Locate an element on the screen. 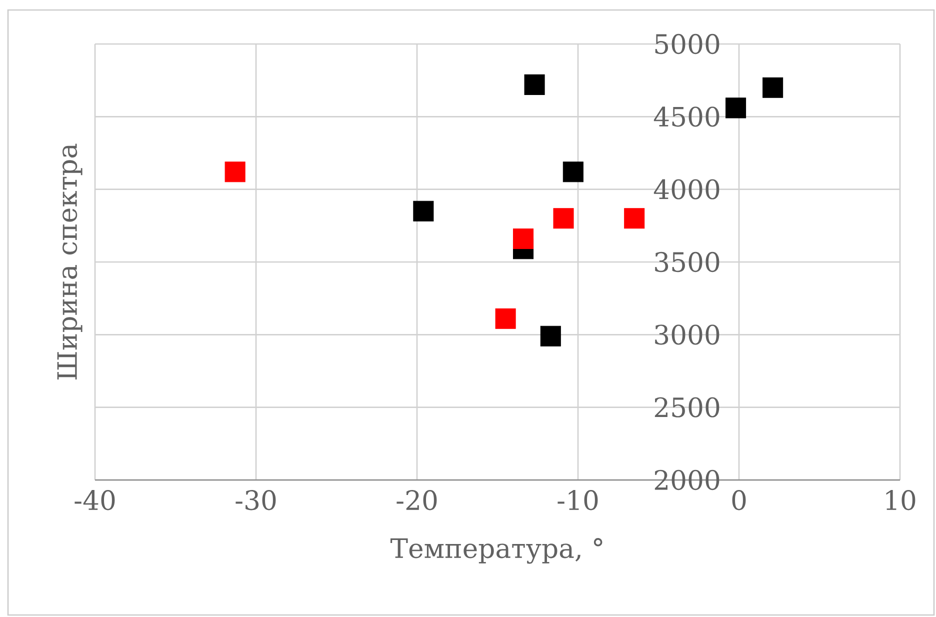 This screenshot has height=617, width=936. y-tick-label: 4000 is located at coordinates (687, 189).